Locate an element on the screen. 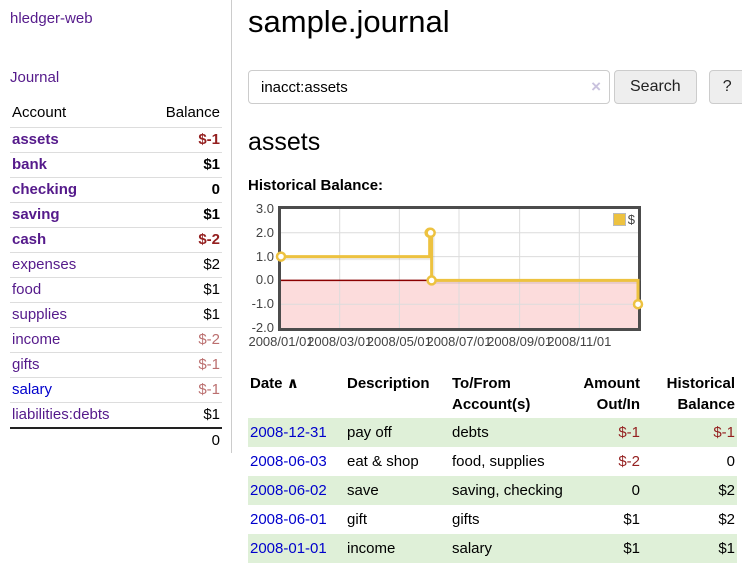 The width and height of the screenshot is (742, 582). x-axis-tick-label: 2008/05/01 is located at coordinates (399, 341).